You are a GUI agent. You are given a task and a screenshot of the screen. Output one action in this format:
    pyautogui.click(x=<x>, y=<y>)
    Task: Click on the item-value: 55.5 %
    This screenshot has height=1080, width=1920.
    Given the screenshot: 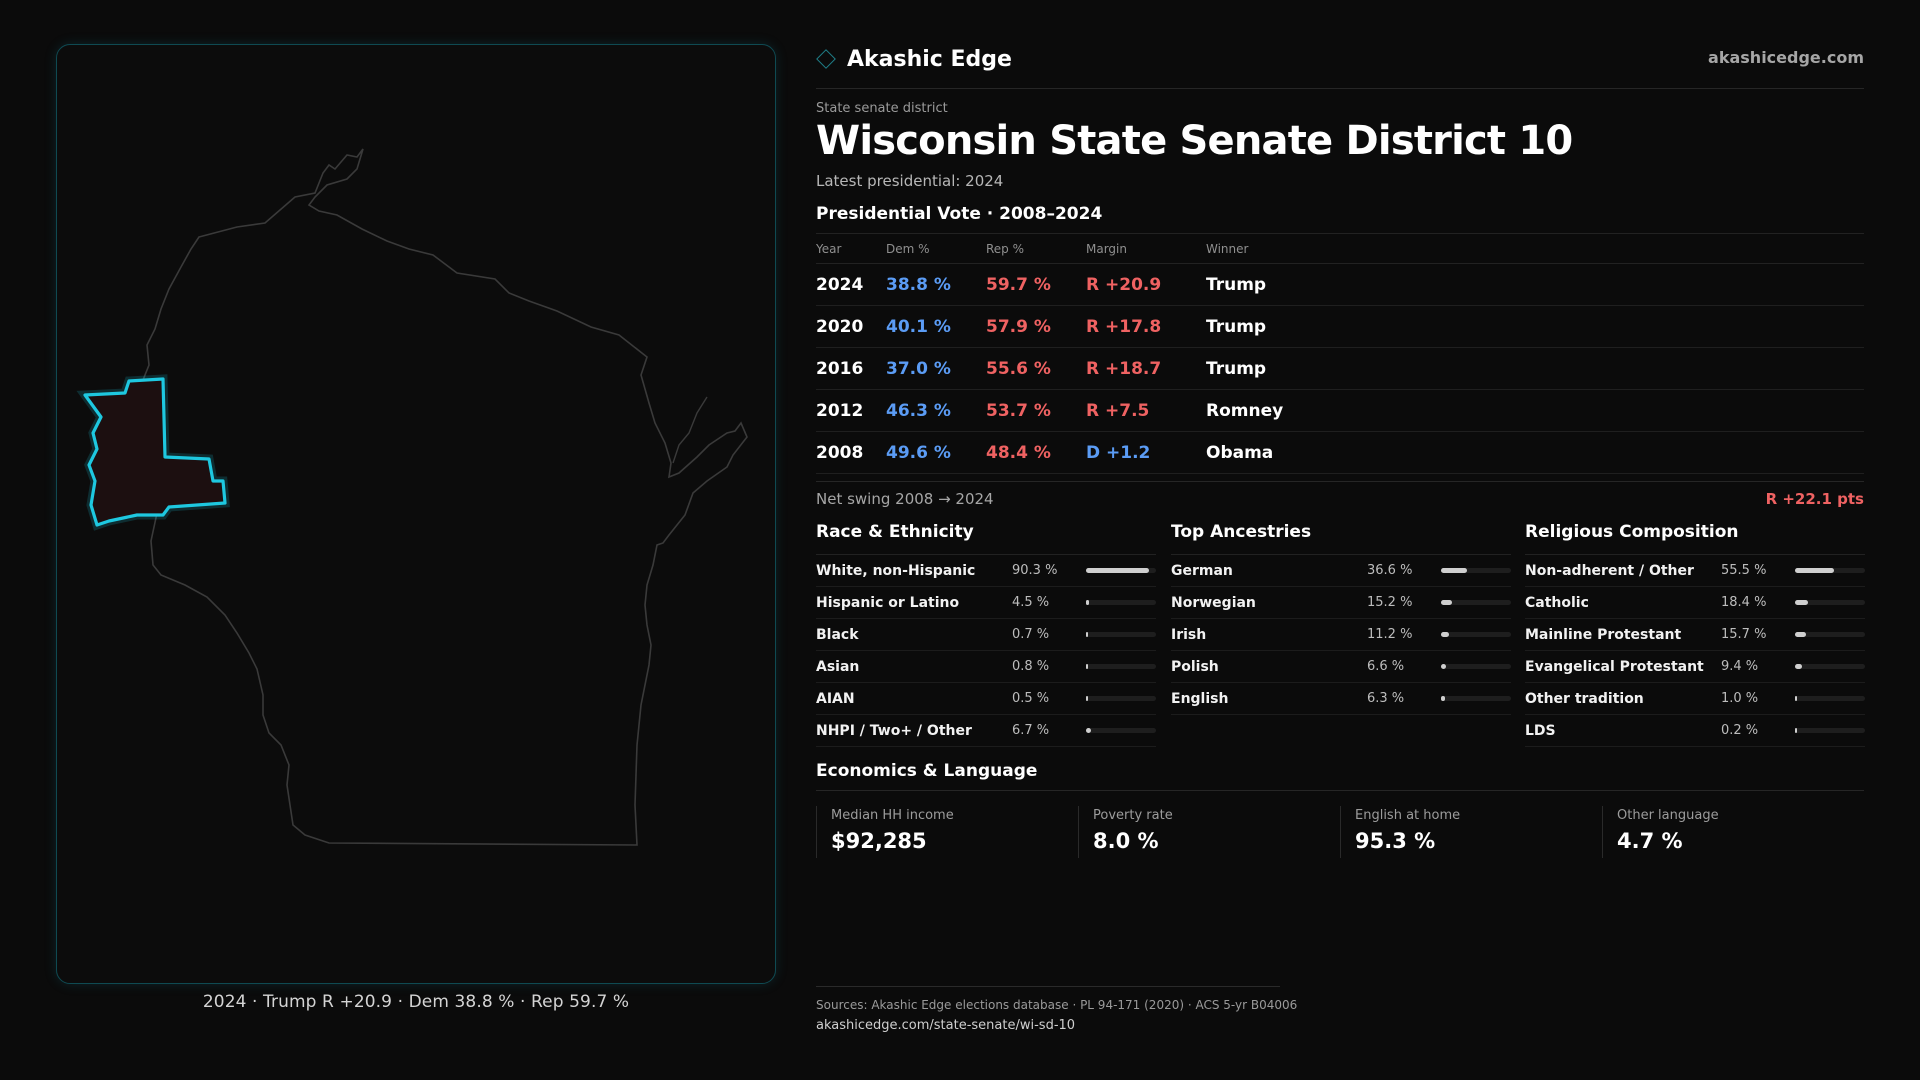 What is the action you would take?
    pyautogui.click(x=1744, y=570)
    